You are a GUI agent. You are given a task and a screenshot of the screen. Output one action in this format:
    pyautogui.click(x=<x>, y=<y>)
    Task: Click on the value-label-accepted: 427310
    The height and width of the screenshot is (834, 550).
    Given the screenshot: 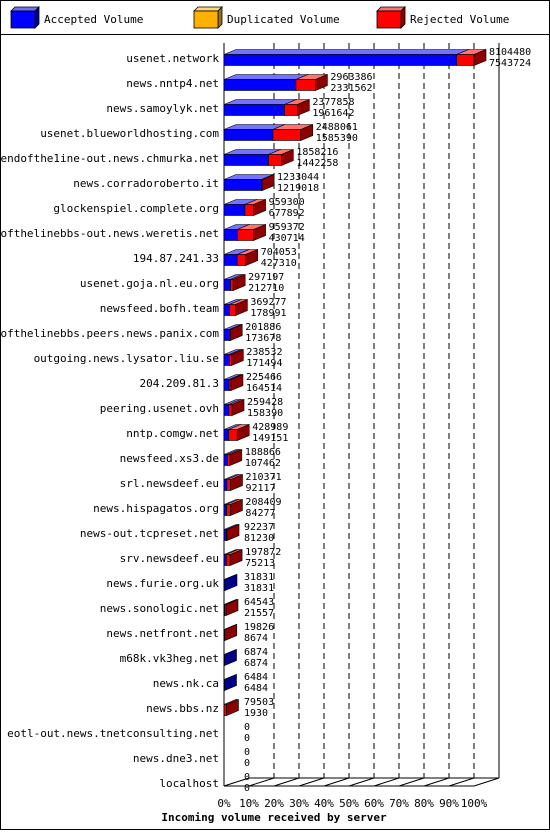 What is the action you would take?
    pyautogui.click(x=279, y=263)
    